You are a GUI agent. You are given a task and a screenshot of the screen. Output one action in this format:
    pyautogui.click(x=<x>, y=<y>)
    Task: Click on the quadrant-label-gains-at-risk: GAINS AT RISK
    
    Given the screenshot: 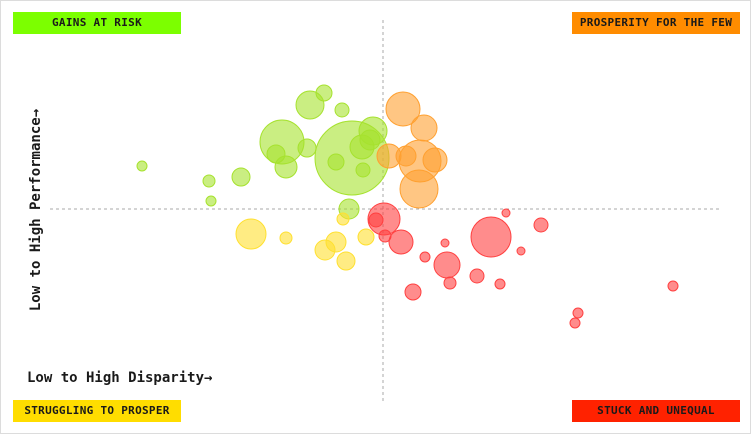 What is the action you would take?
    pyautogui.click(x=97, y=23)
    